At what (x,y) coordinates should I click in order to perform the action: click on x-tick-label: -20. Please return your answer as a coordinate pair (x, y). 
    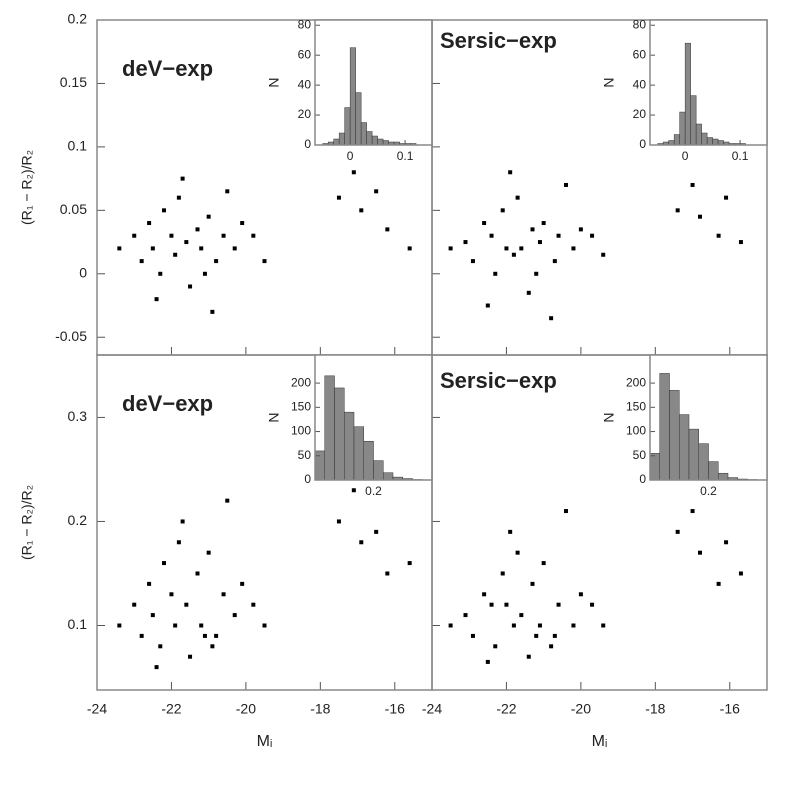
    Looking at the image, I should click on (246, 709).